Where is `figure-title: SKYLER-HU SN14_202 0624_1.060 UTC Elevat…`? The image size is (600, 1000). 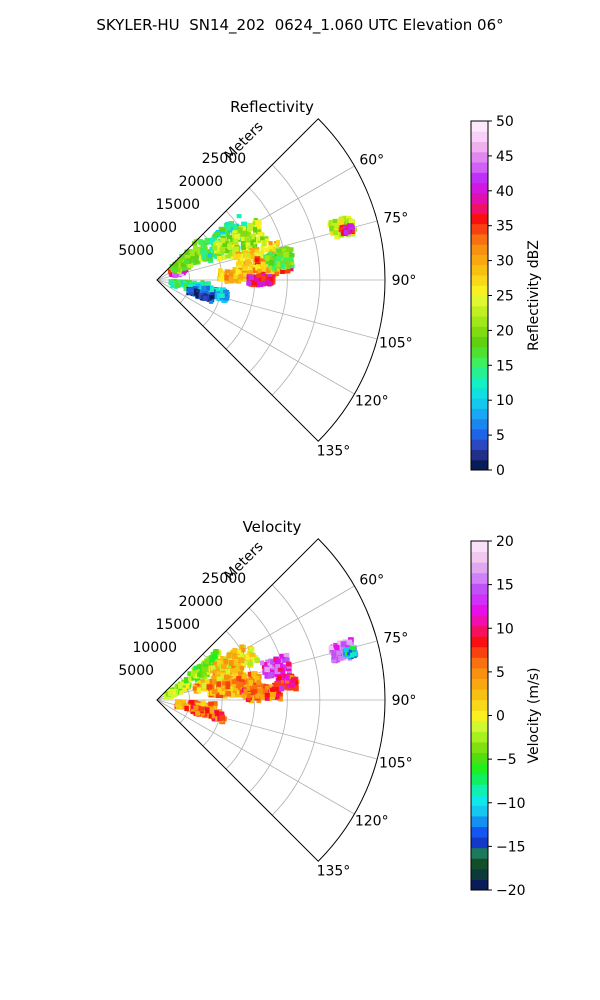
figure-title: SKYLER-HU SN14_202 0624_1.060 UTC Elevat… is located at coordinates (300, 25).